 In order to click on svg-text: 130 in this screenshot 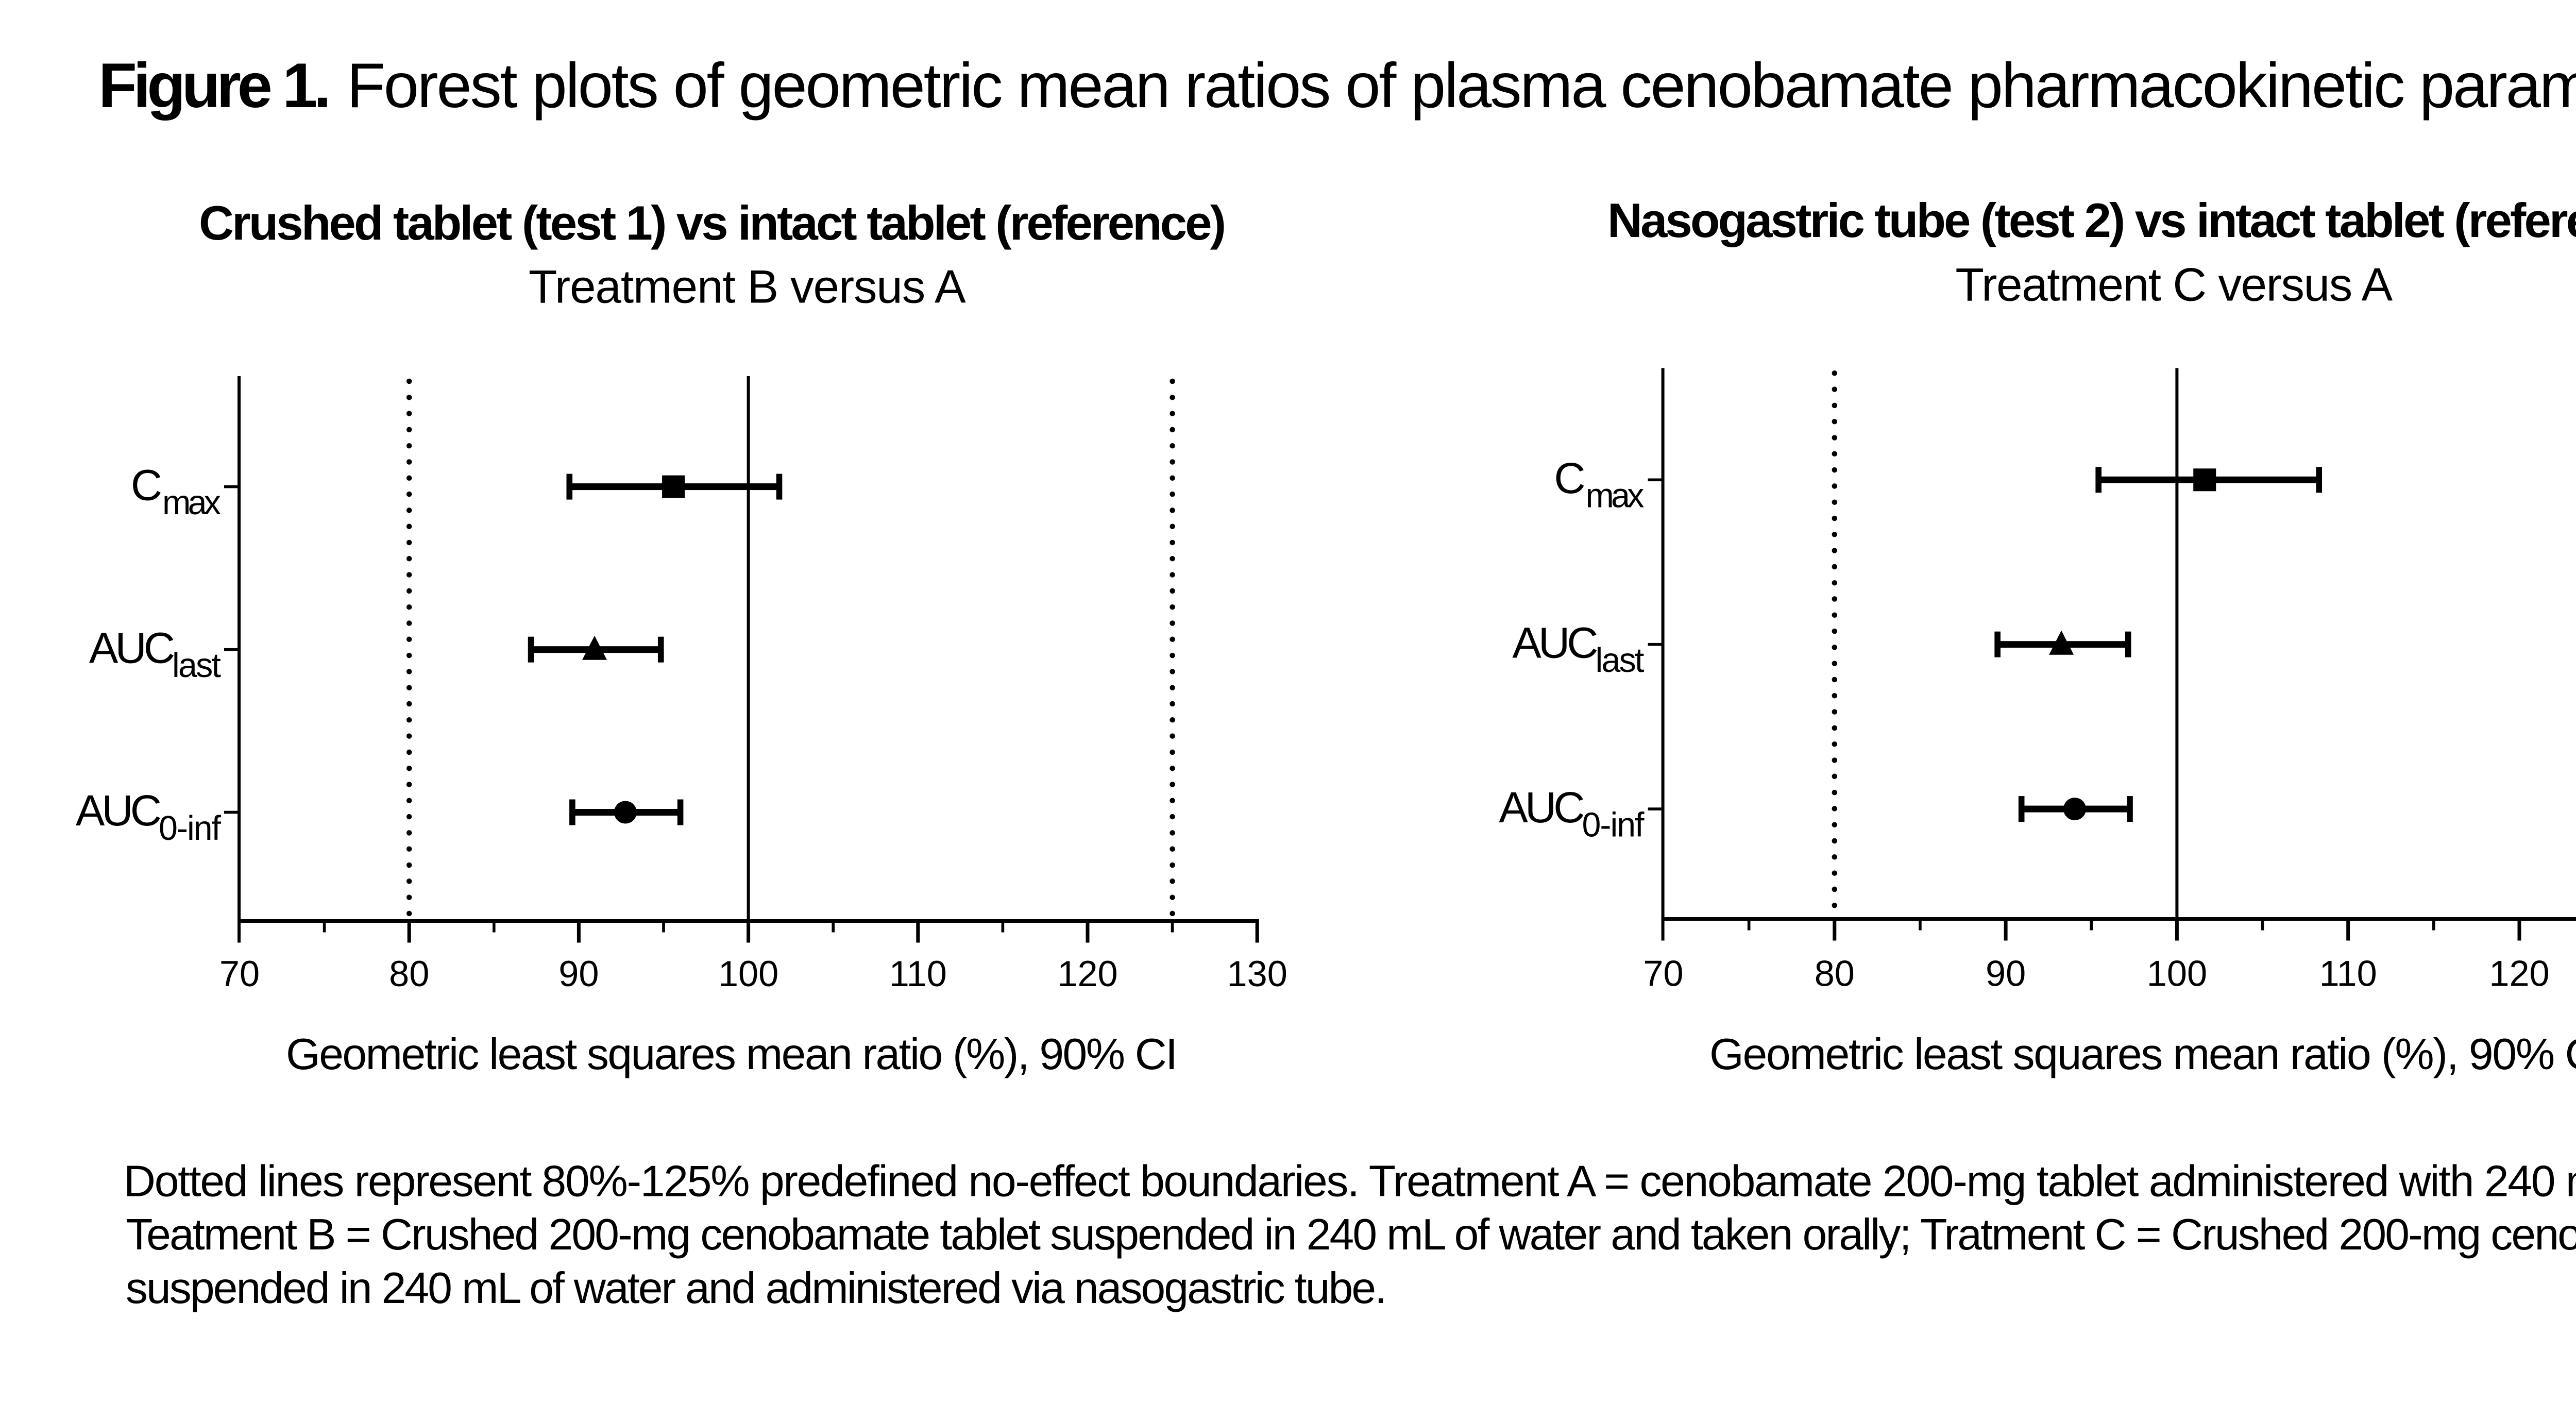, I will do `click(1257, 973)`.